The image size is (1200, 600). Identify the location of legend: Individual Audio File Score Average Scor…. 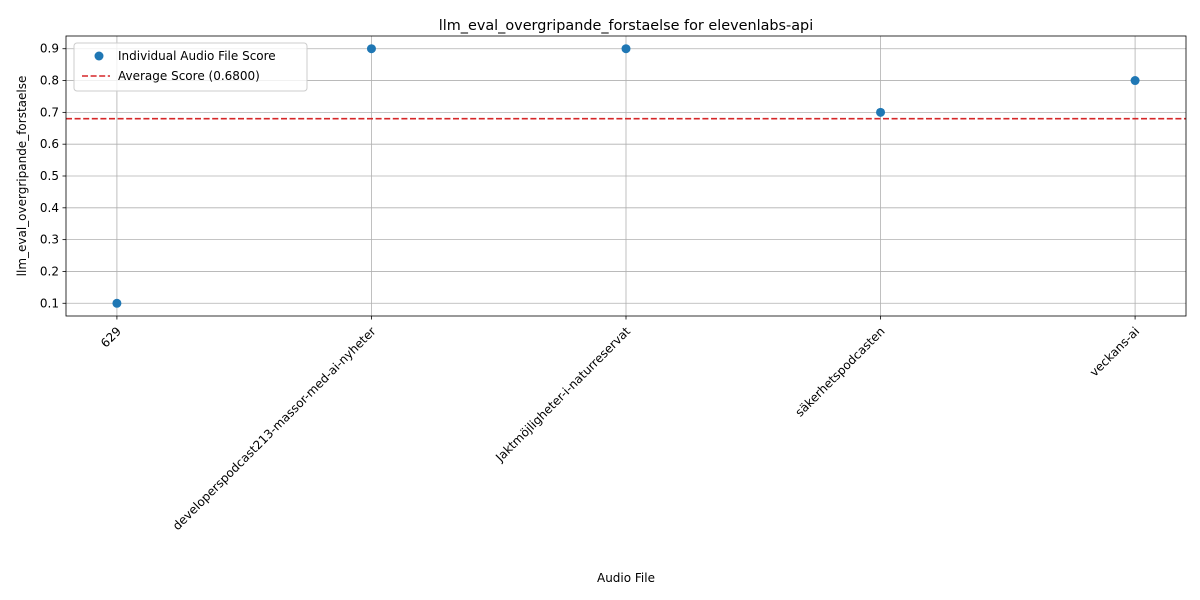
(190, 67).